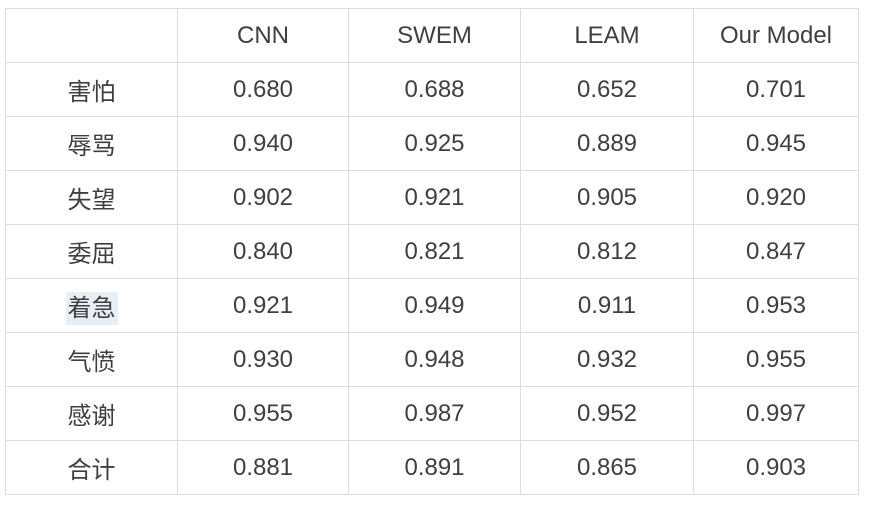  I want to click on selected-text-highlight: 着急, so click(91, 308).